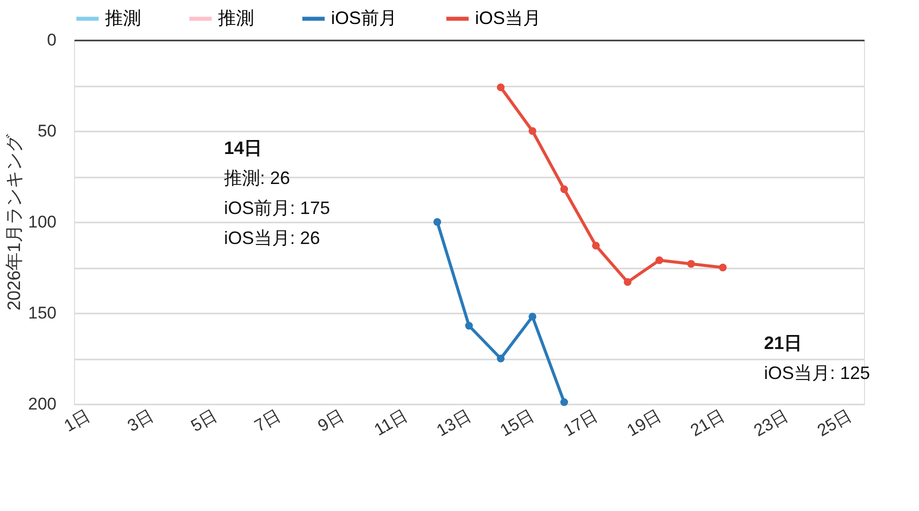  Describe the element at coordinates (331, 421) in the screenshot. I see `x-tick-label: 9日` at that location.